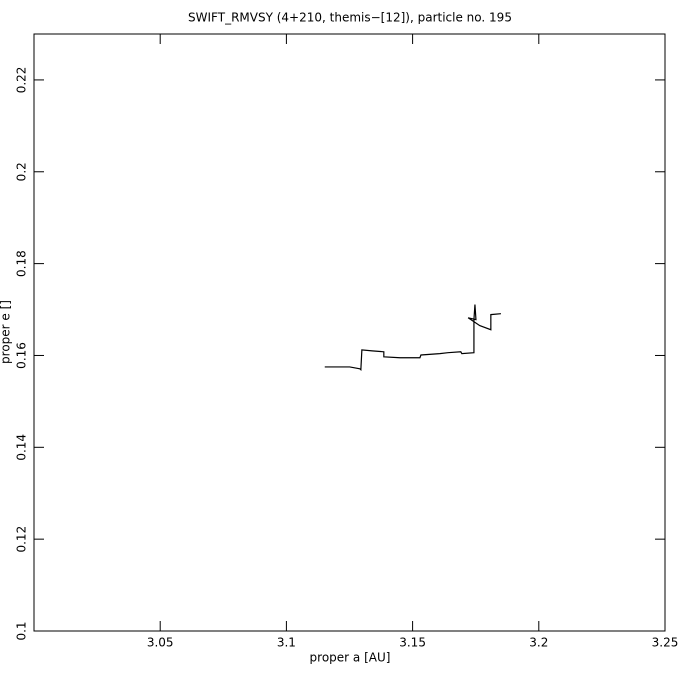  Describe the element at coordinates (286, 643) in the screenshot. I see `x-tick-label: 3.1` at that location.